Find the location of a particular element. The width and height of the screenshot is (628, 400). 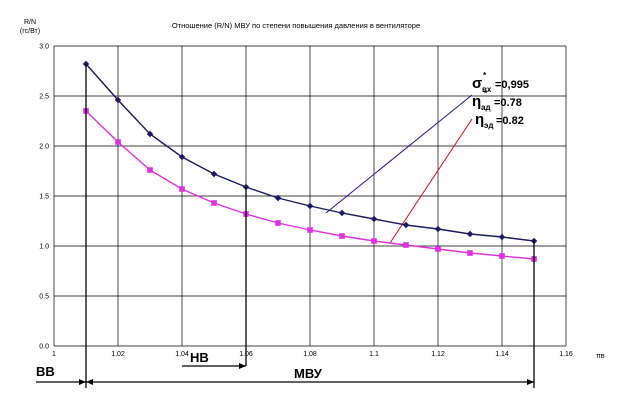

arrow-mvu-head-left is located at coordinates (89, 382).